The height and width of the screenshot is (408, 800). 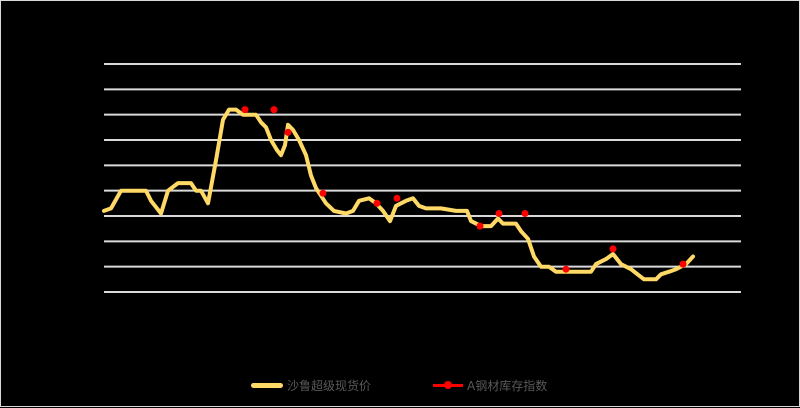 I want to click on legend-item-index: A钢材库存指数, so click(x=490, y=385).